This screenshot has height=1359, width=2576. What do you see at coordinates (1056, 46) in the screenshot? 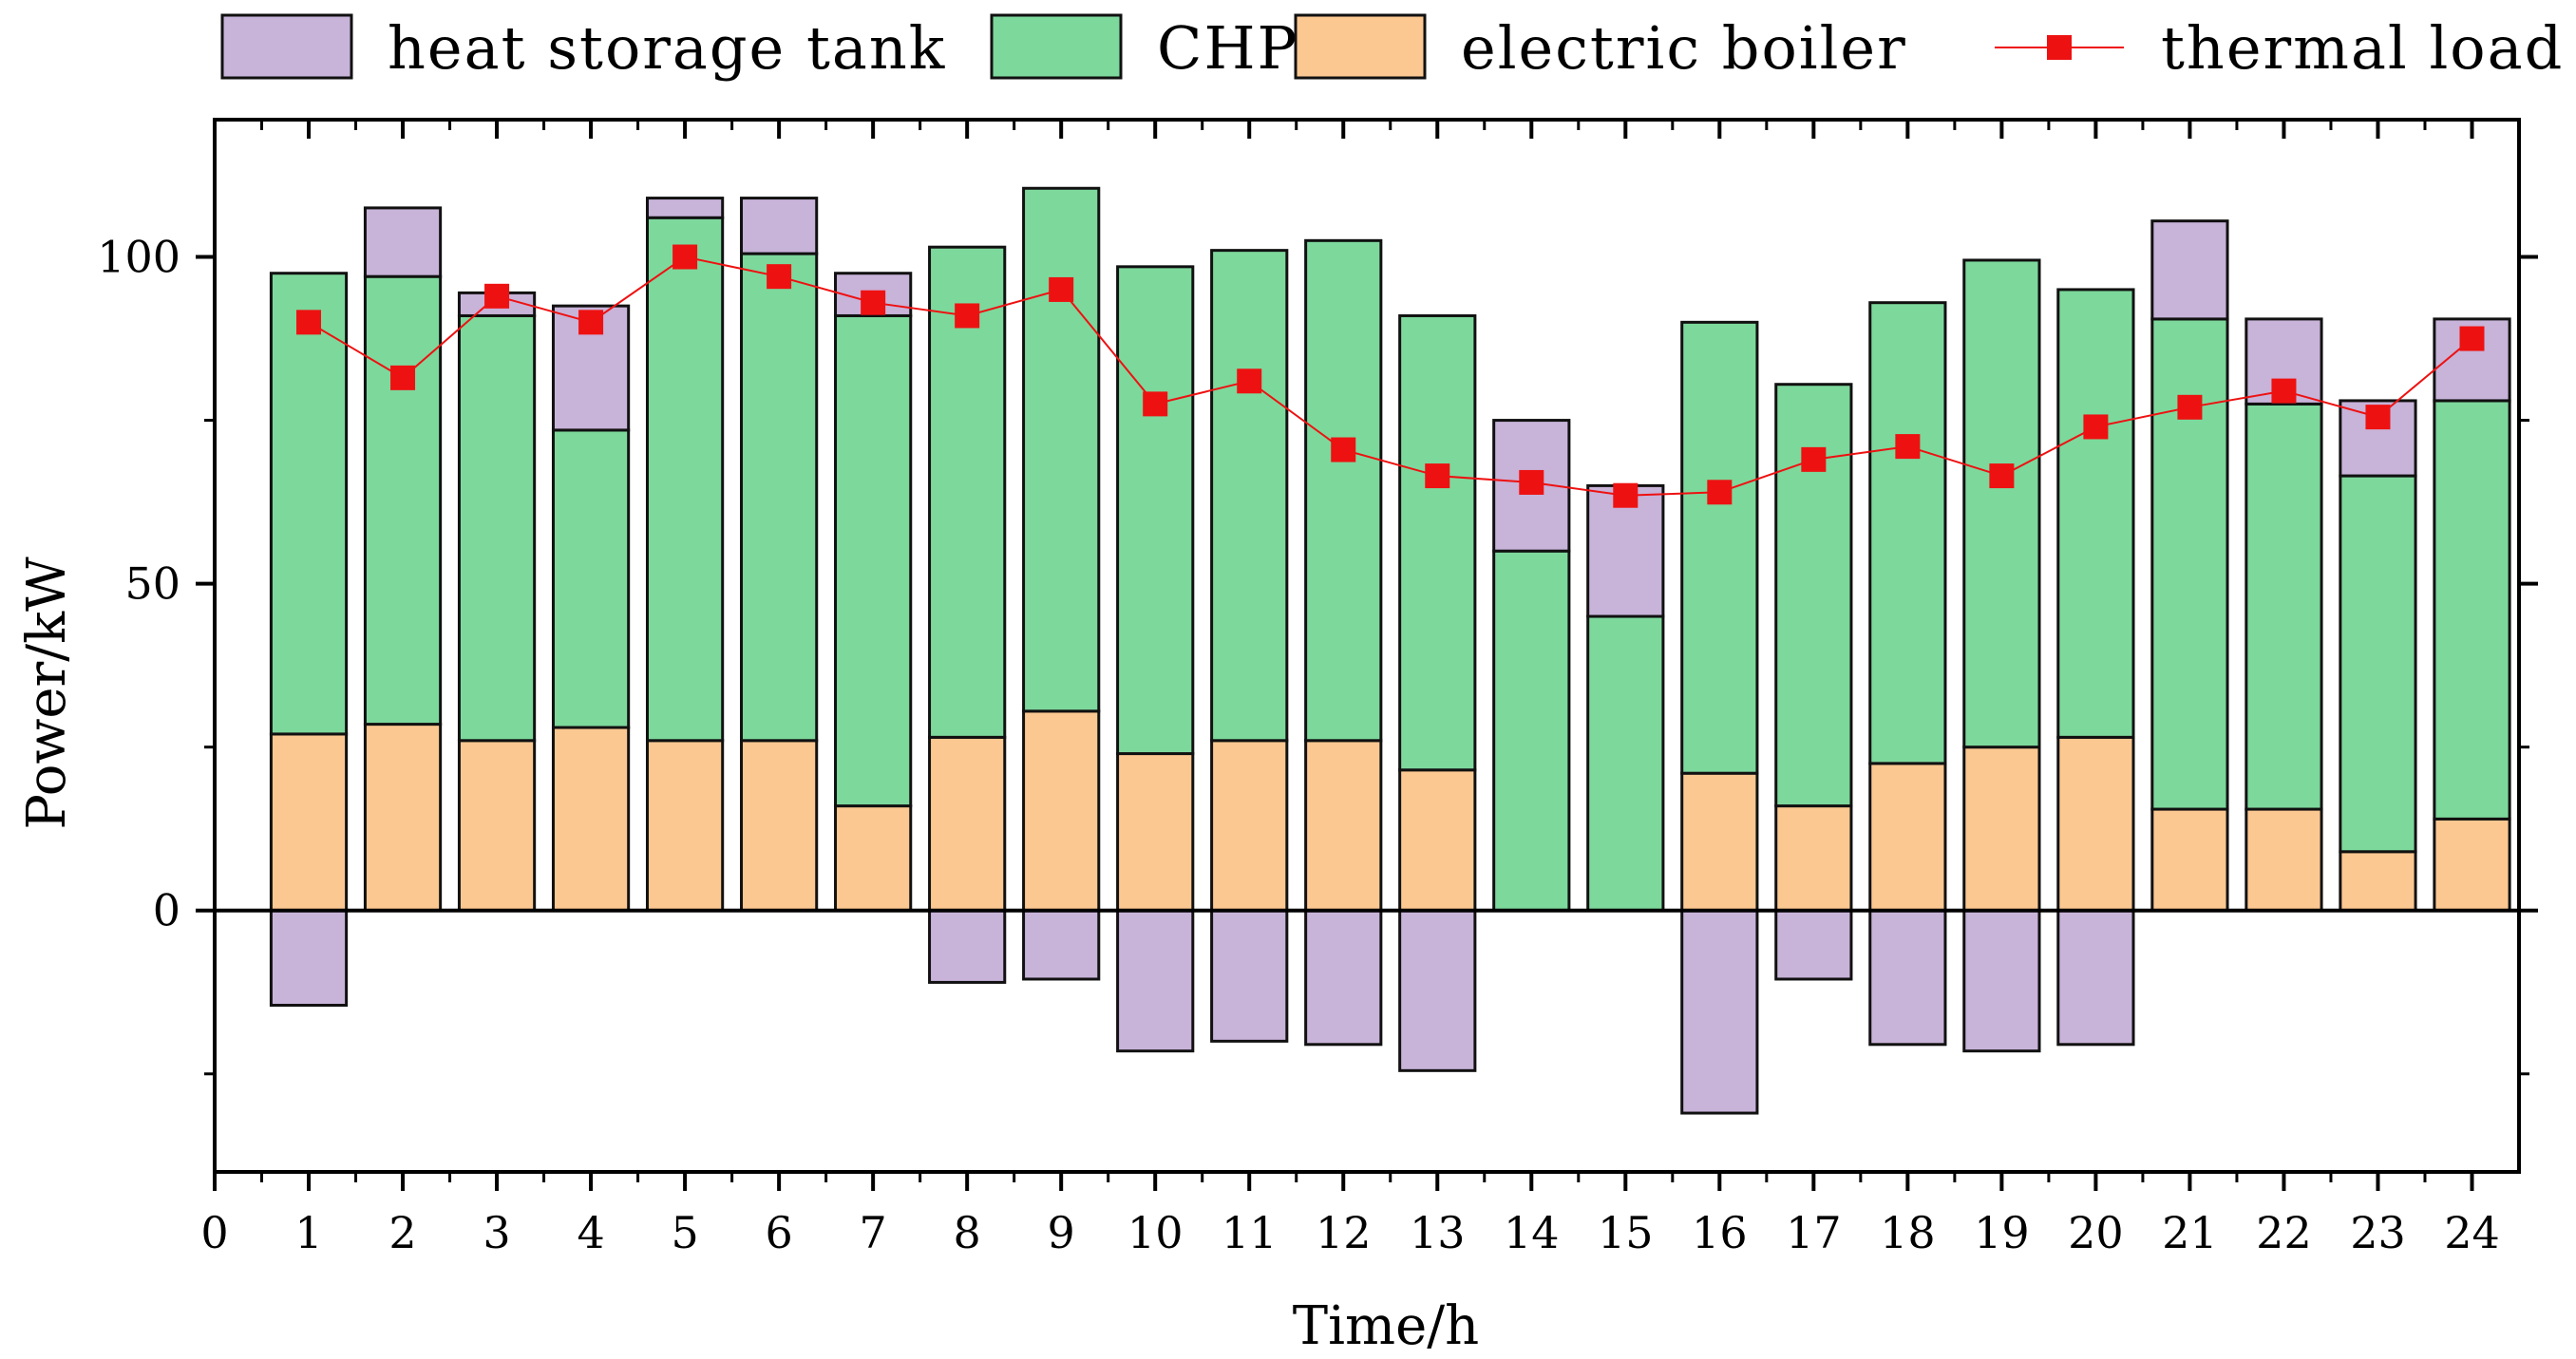
I see `legend-swatch-chp` at bounding box center [1056, 46].